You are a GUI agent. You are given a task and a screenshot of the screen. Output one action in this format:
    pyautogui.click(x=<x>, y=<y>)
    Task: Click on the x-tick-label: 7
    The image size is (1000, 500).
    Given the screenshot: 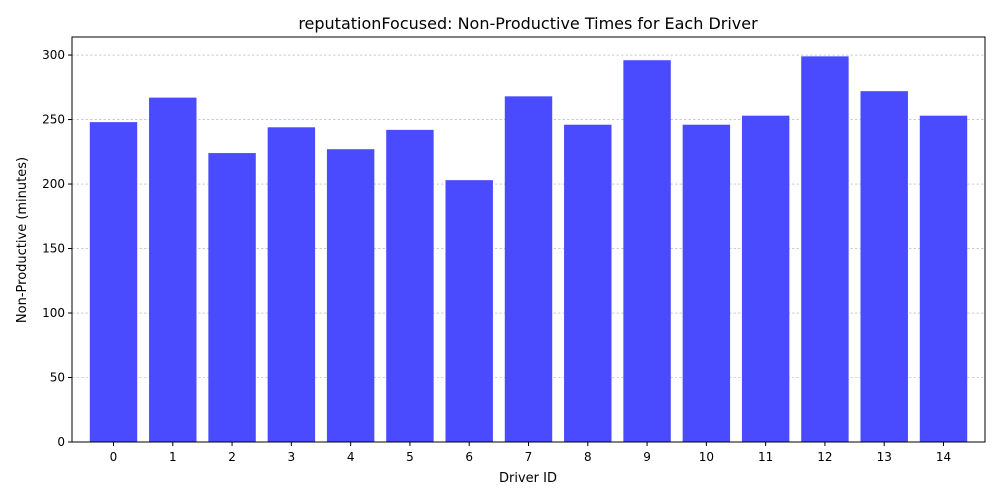 What is the action you would take?
    pyautogui.click(x=529, y=457)
    